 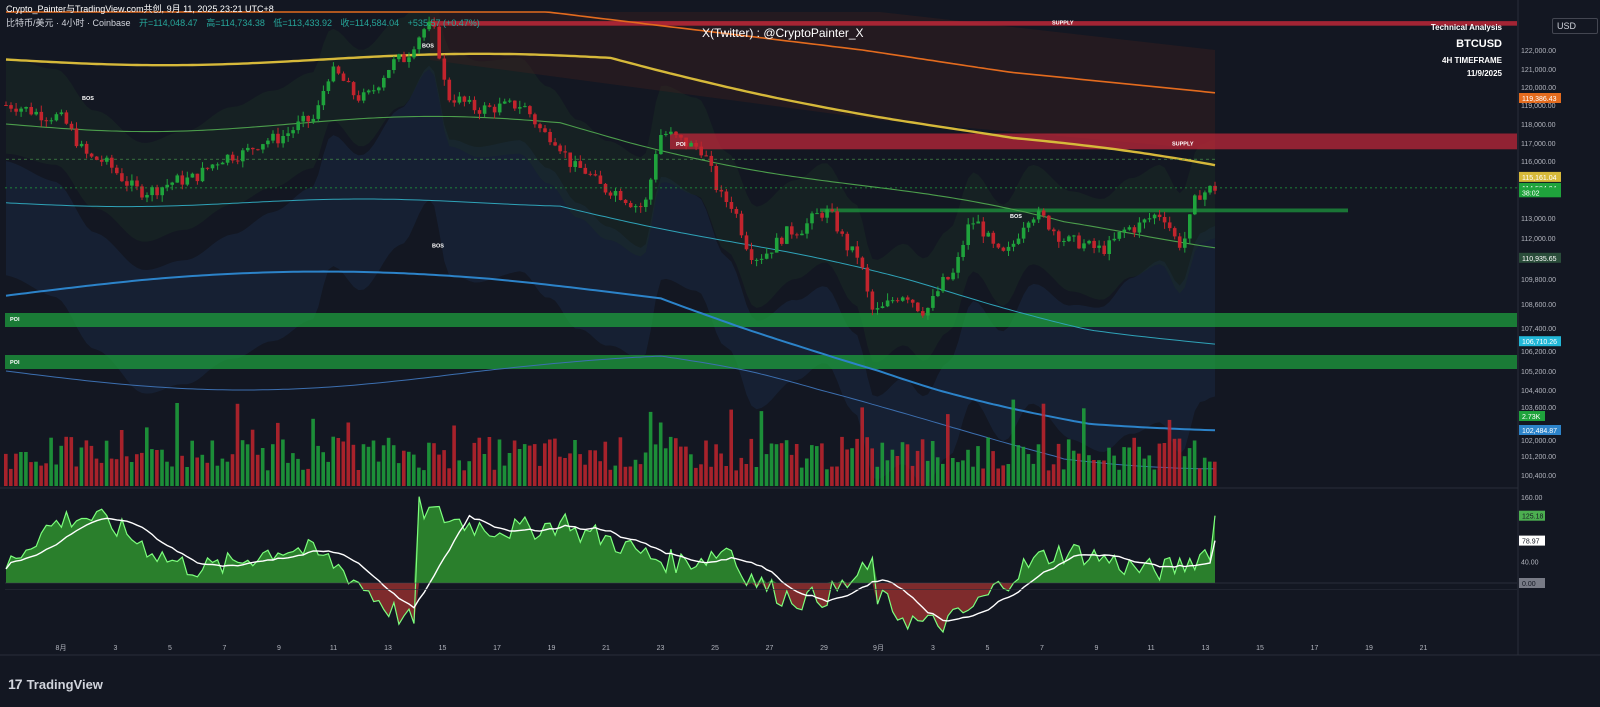 What do you see at coordinates (1540, 257) in the screenshot?
I see `price-label-box` at bounding box center [1540, 257].